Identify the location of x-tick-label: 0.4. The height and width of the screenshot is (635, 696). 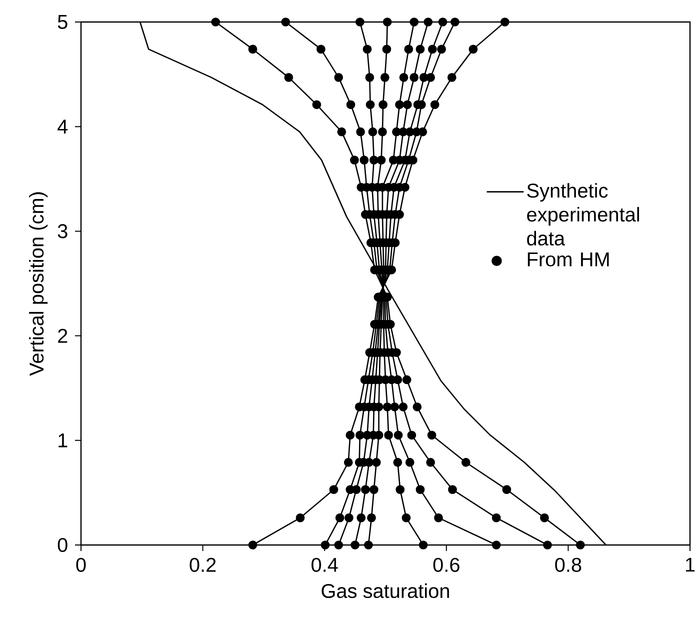
(325, 565).